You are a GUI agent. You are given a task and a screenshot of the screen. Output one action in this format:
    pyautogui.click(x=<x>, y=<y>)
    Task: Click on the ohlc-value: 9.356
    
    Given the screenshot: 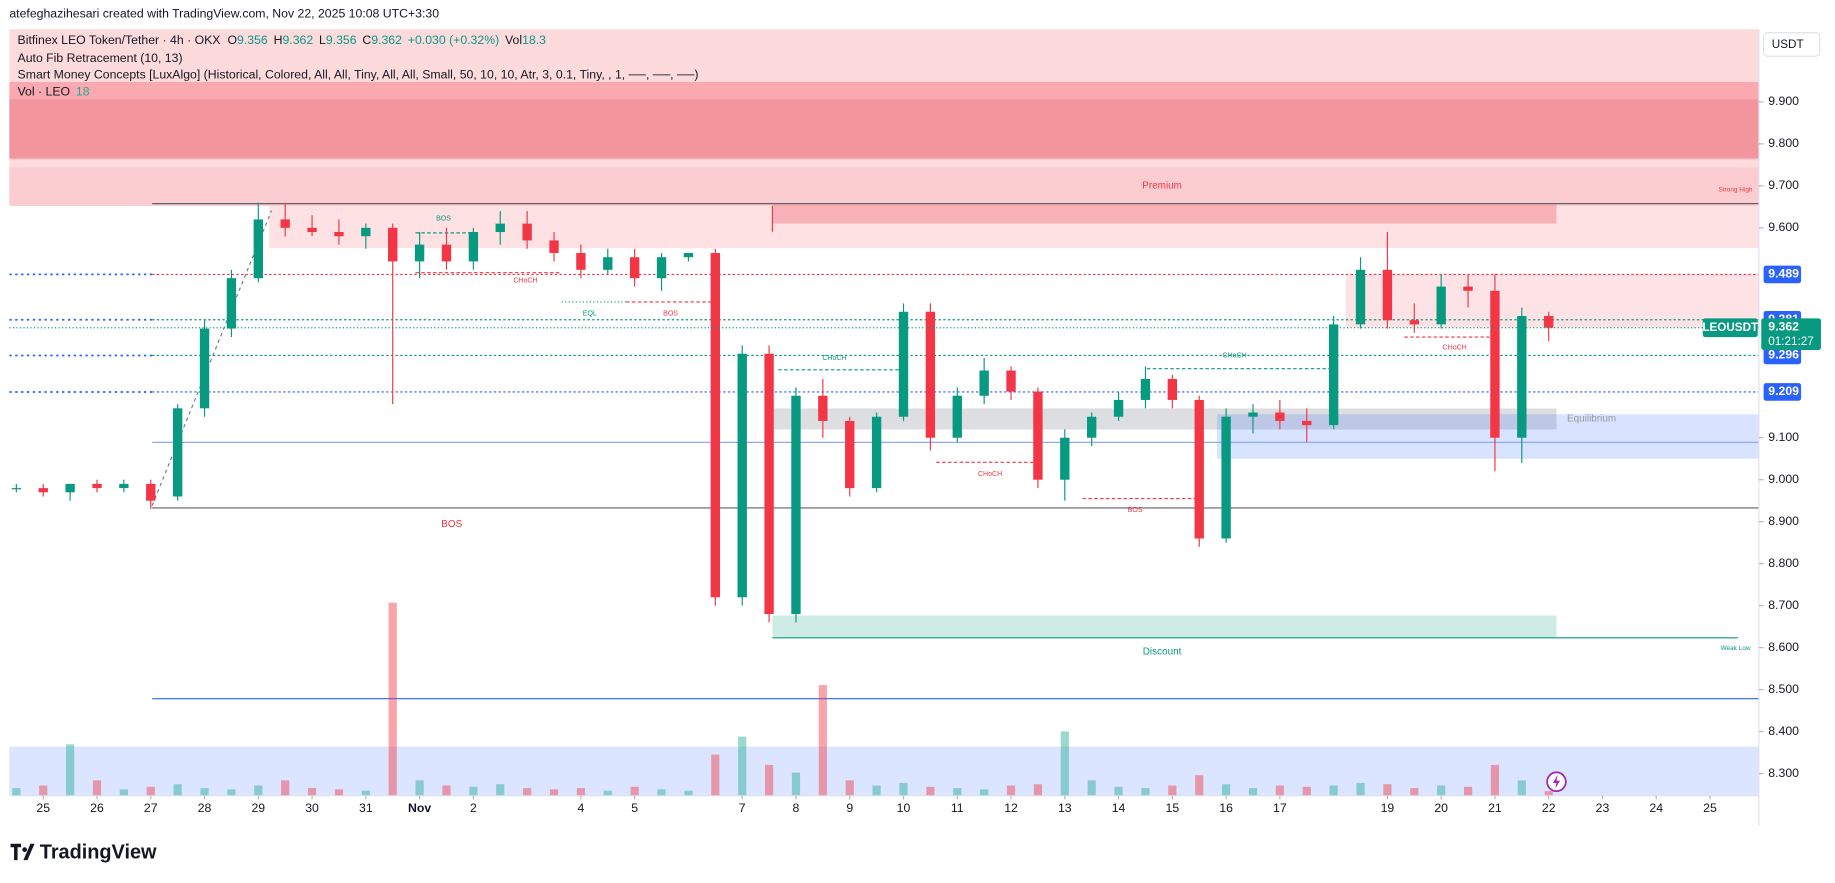 What is the action you would take?
    pyautogui.click(x=252, y=40)
    